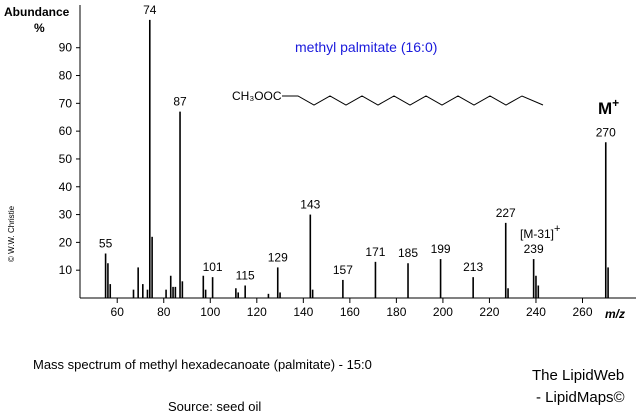 The height and width of the screenshot is (417, 644). I want to click on x-tick-label: 100, so click(210, 312).